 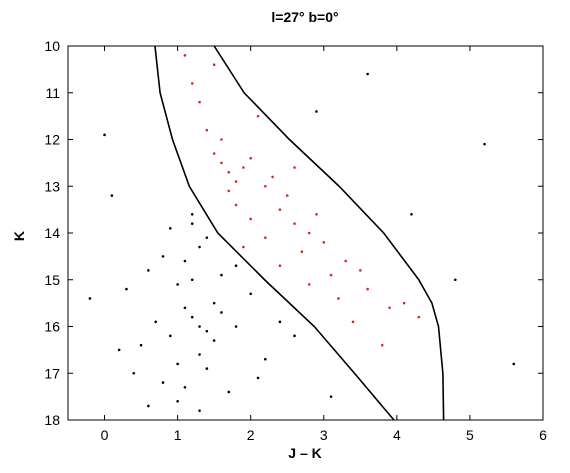 What do you see at coordinates (397, 435) in the screenshot?
I see `x-tick-label: 4` at bounding box center [397, 435].